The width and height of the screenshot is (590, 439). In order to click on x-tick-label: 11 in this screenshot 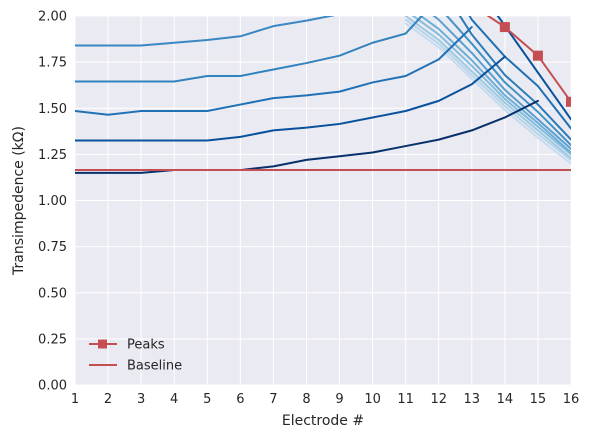, I will do `click(405, 399)`.